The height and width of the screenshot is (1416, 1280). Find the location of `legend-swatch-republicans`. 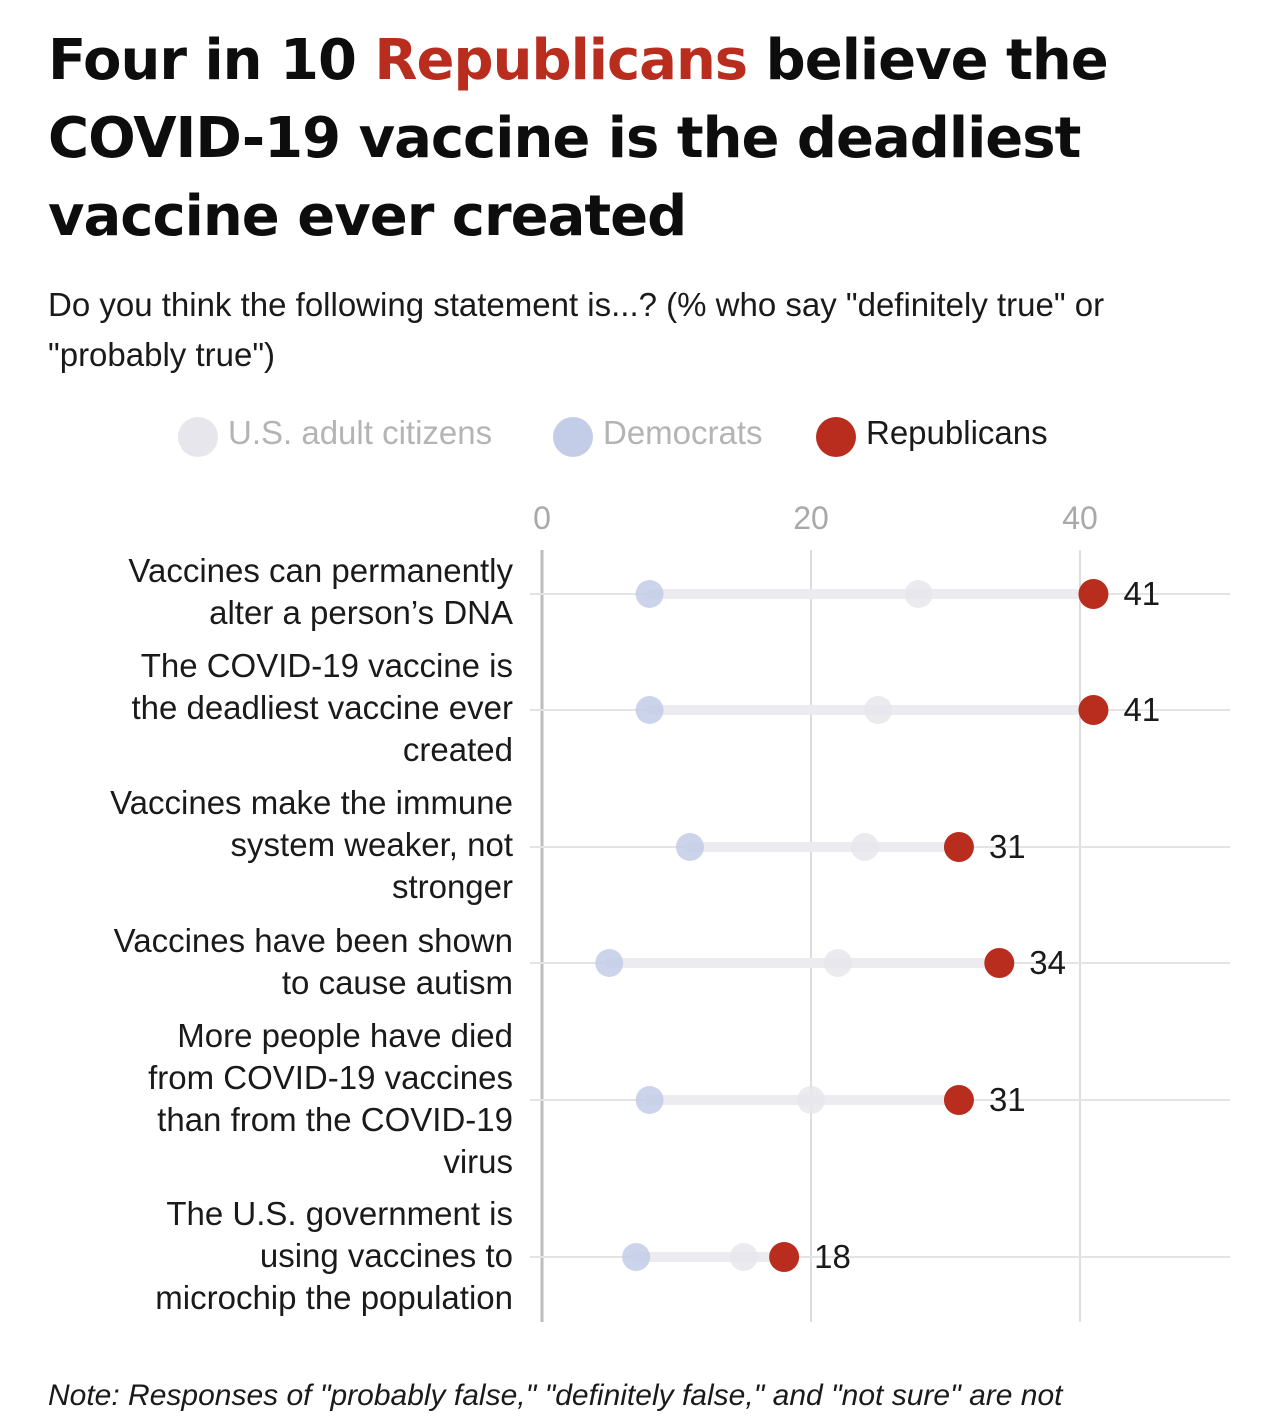

legend-swatch-republicans is located at coordinates (836, 437).